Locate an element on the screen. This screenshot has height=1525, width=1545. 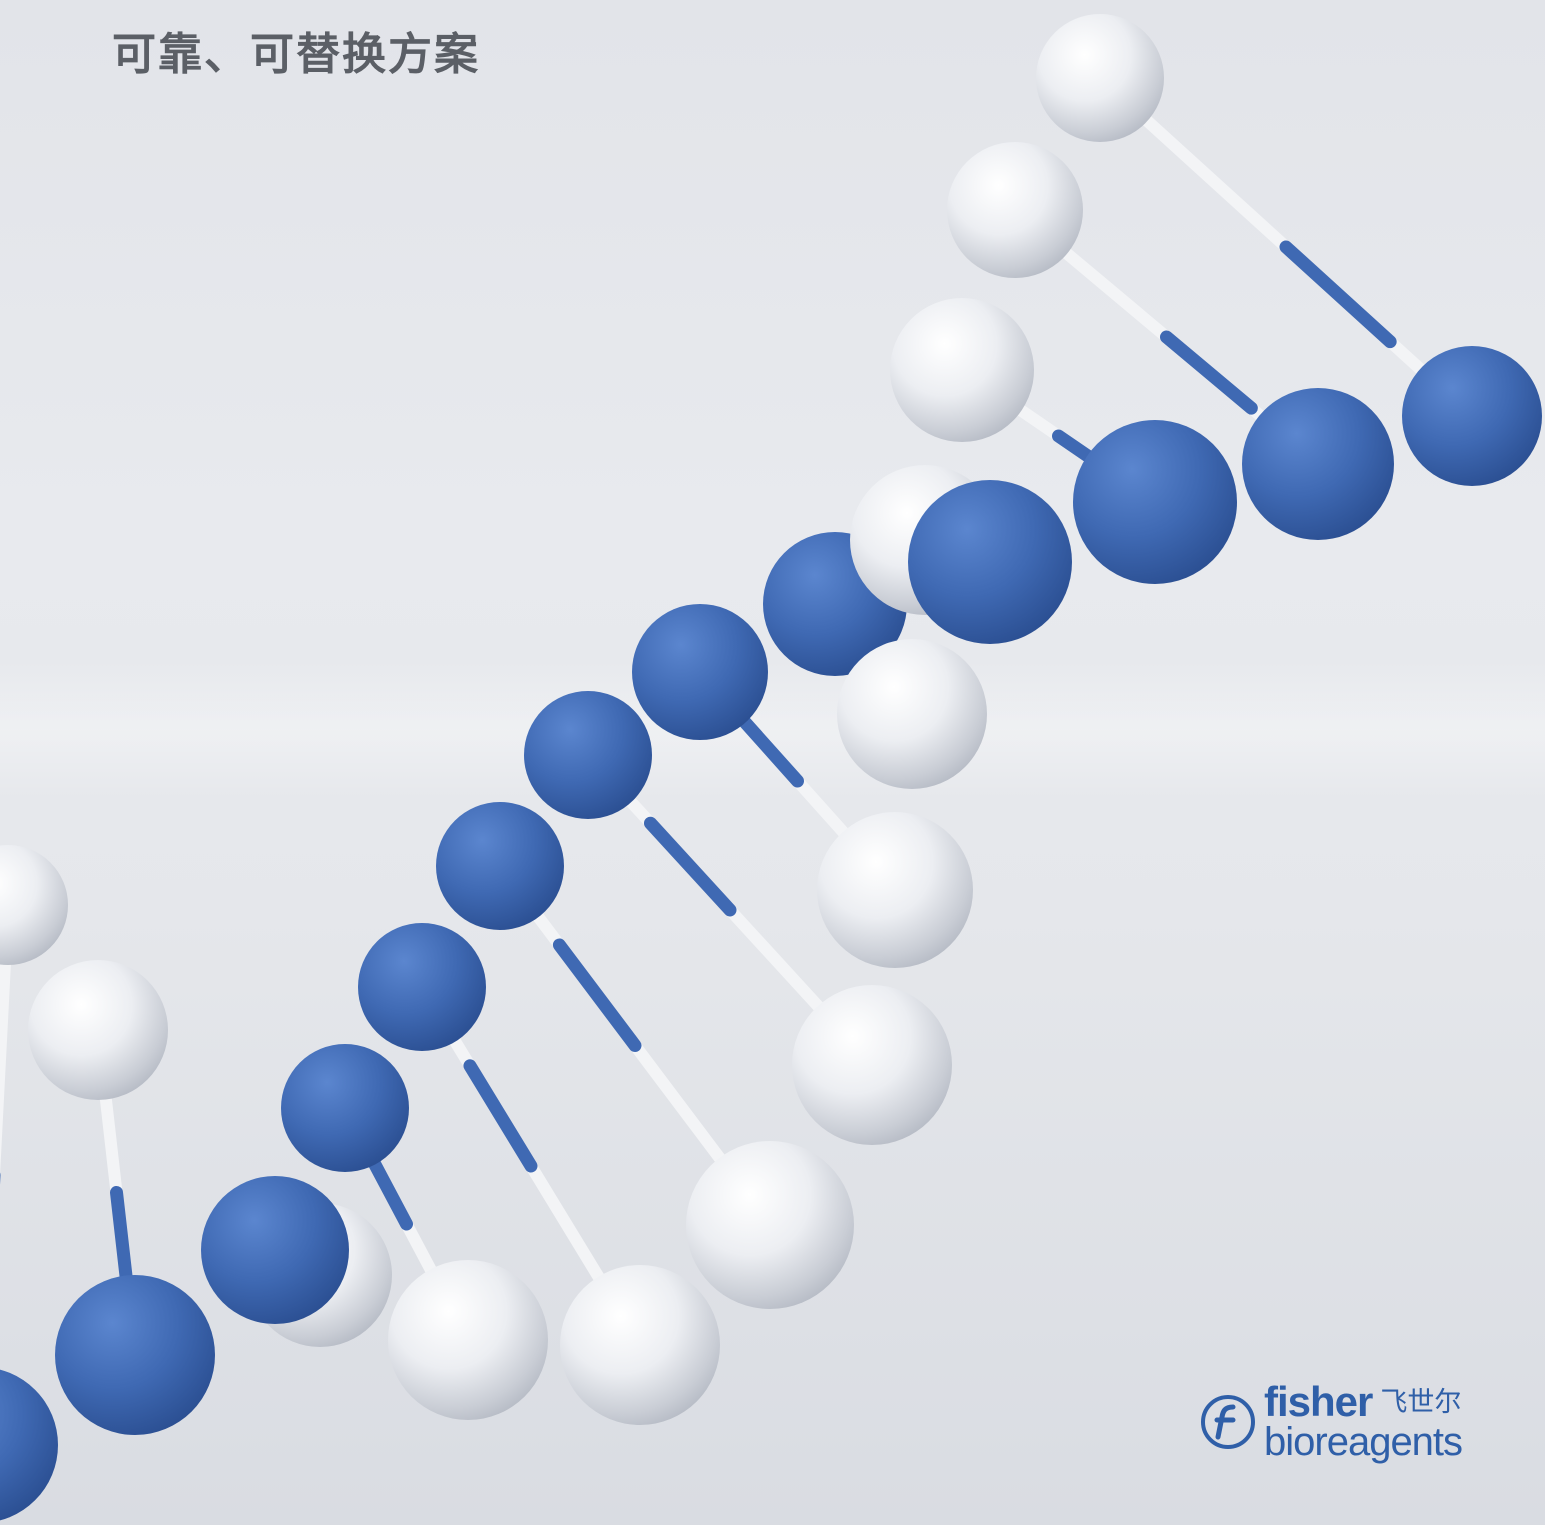
brand-name-cn: 飞世尔 is located at coordinates (1421, 1402).